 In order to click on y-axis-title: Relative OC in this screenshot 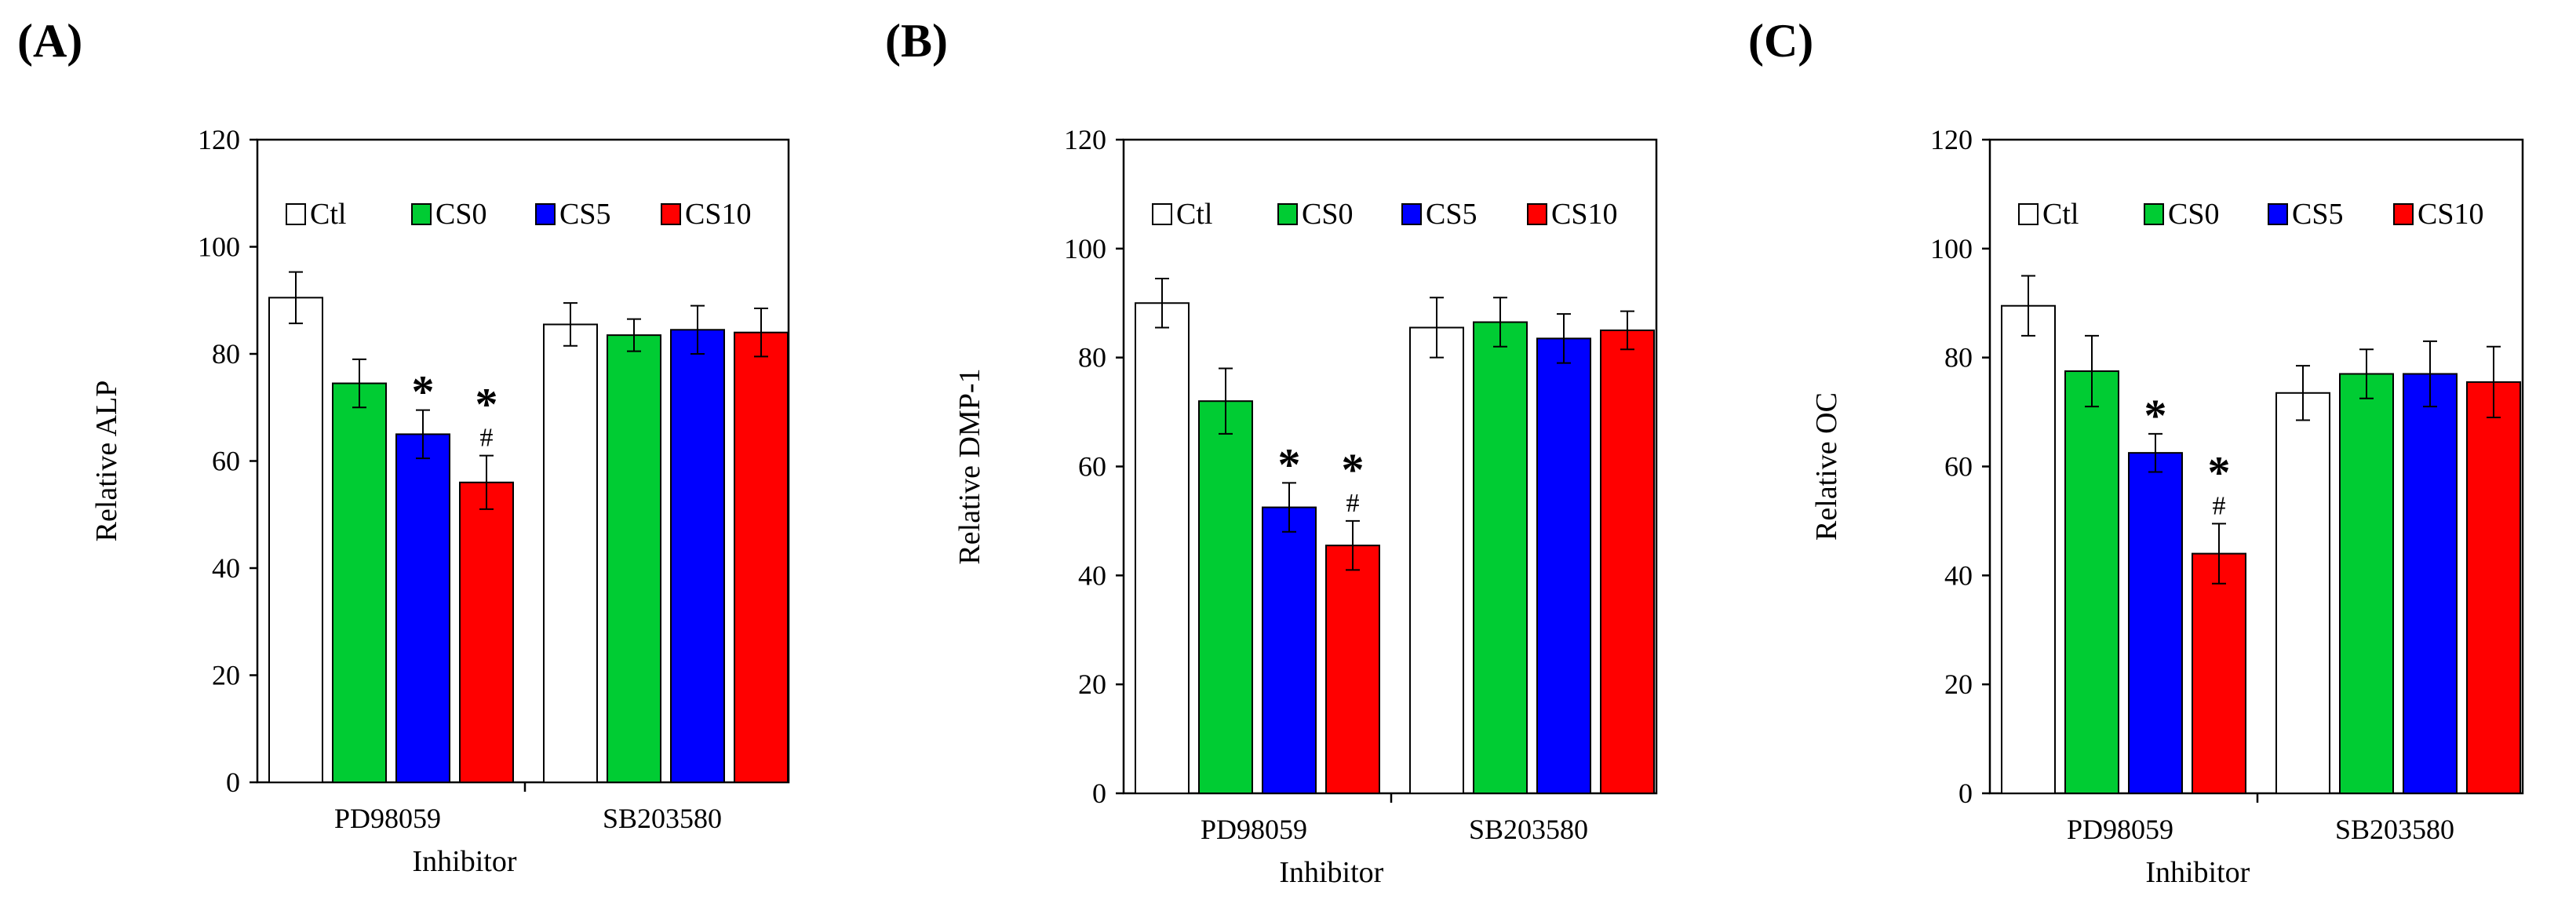, I will do `click(1826, 466)`.